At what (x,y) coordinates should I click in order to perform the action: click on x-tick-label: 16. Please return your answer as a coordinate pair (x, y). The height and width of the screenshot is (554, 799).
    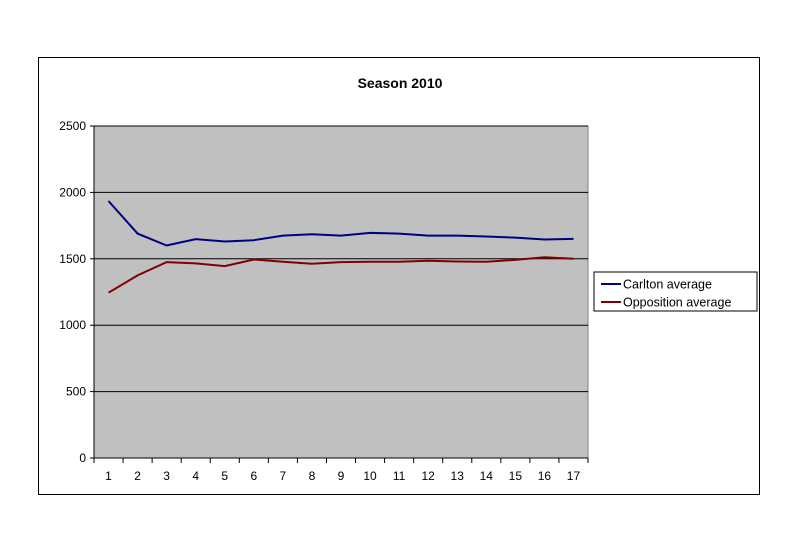
    Looking at the image, I should click on (545, 476).